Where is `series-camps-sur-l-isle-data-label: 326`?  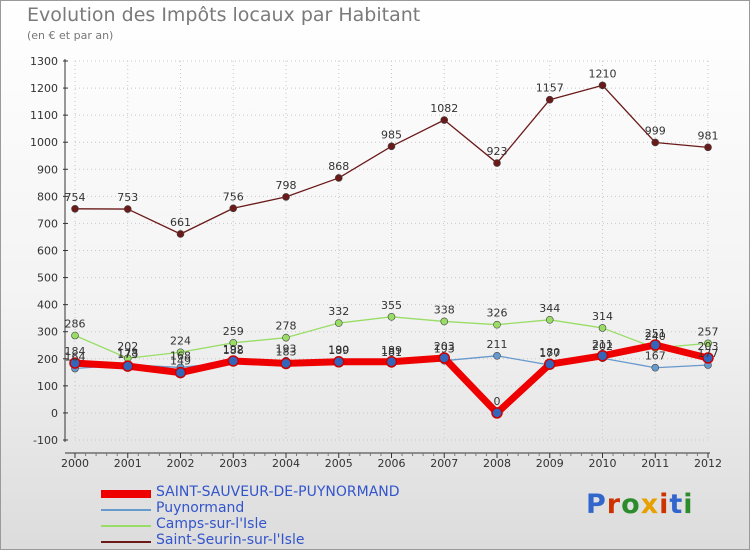
series-camps-sur-l-isle-data-label: 326 is located at coordinates (497, 313).